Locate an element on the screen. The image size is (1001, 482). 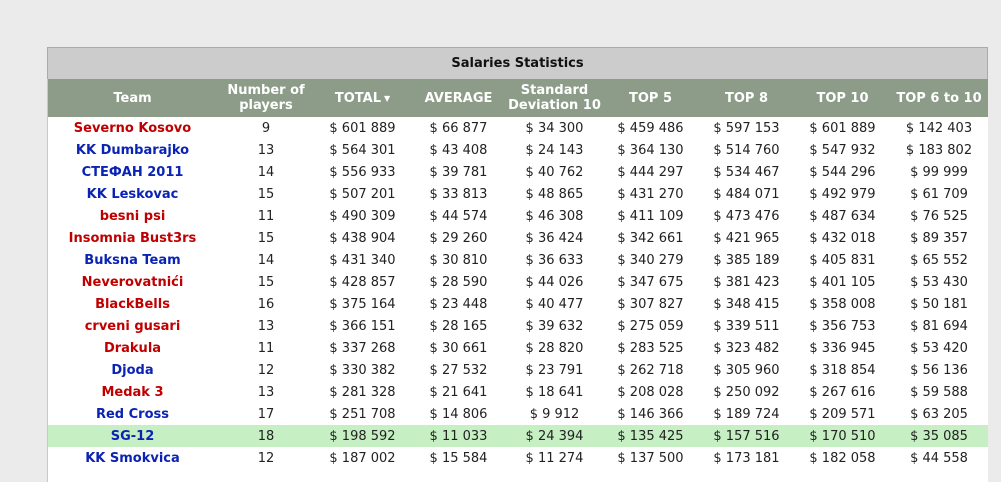
average-cell: $ 28 165 is located at coordinates (458, 326).